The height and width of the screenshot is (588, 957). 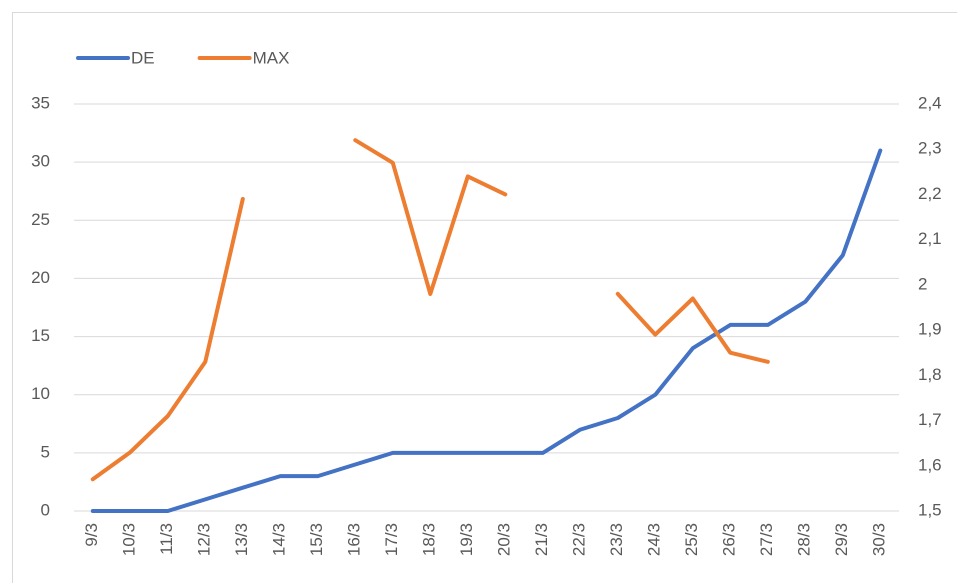 What do you see at coordinates (841, 539) in the screenshot?
I see `x-tick-label: 29/3` at bounding box center [841, 539].